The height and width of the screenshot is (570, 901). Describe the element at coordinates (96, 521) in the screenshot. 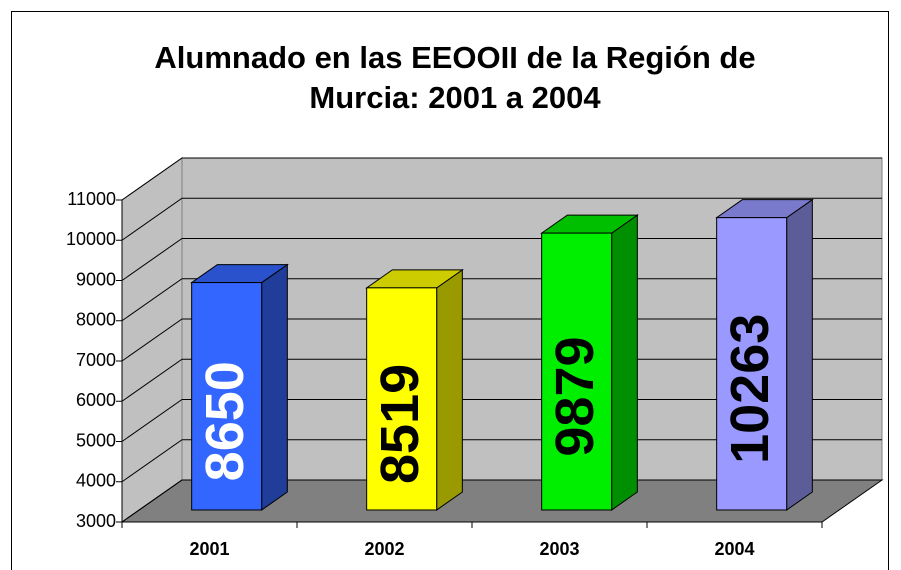

I see `y-tick-label: 3000` at that location.